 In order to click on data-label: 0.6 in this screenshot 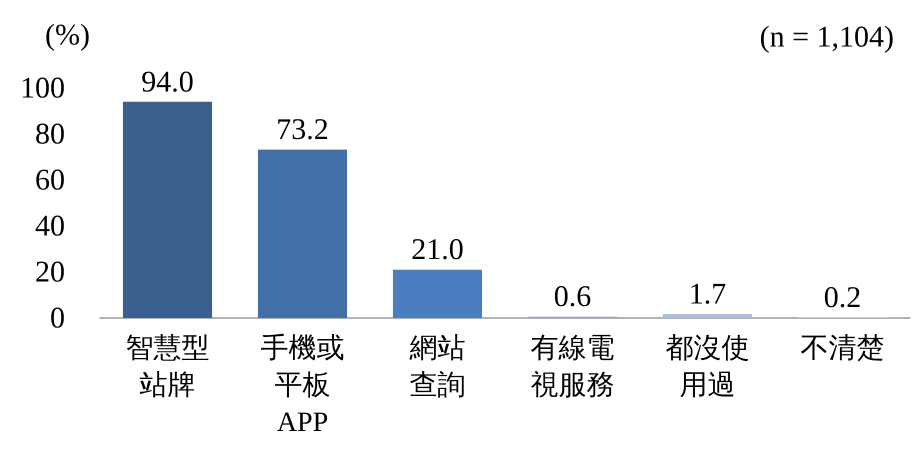, I will do `click(573, 297)`.